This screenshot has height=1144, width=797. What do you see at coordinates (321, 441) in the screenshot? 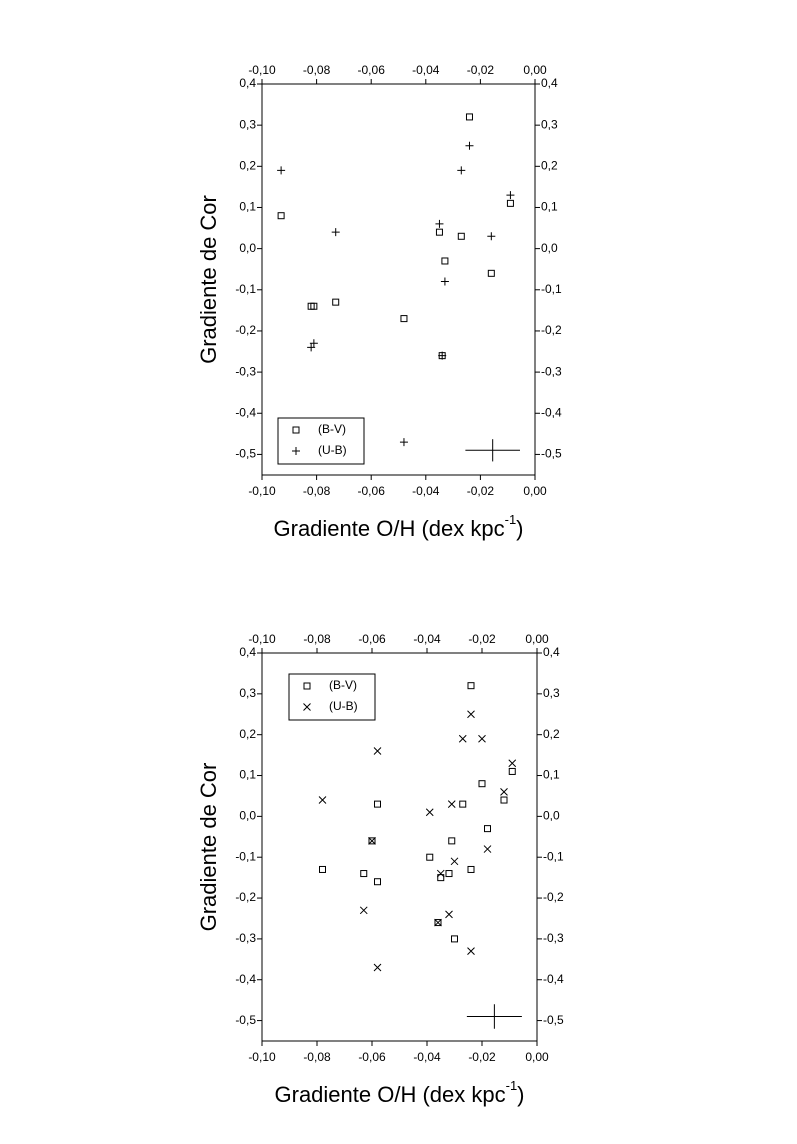
I see `legend-box` at bounding box center [321, 441].